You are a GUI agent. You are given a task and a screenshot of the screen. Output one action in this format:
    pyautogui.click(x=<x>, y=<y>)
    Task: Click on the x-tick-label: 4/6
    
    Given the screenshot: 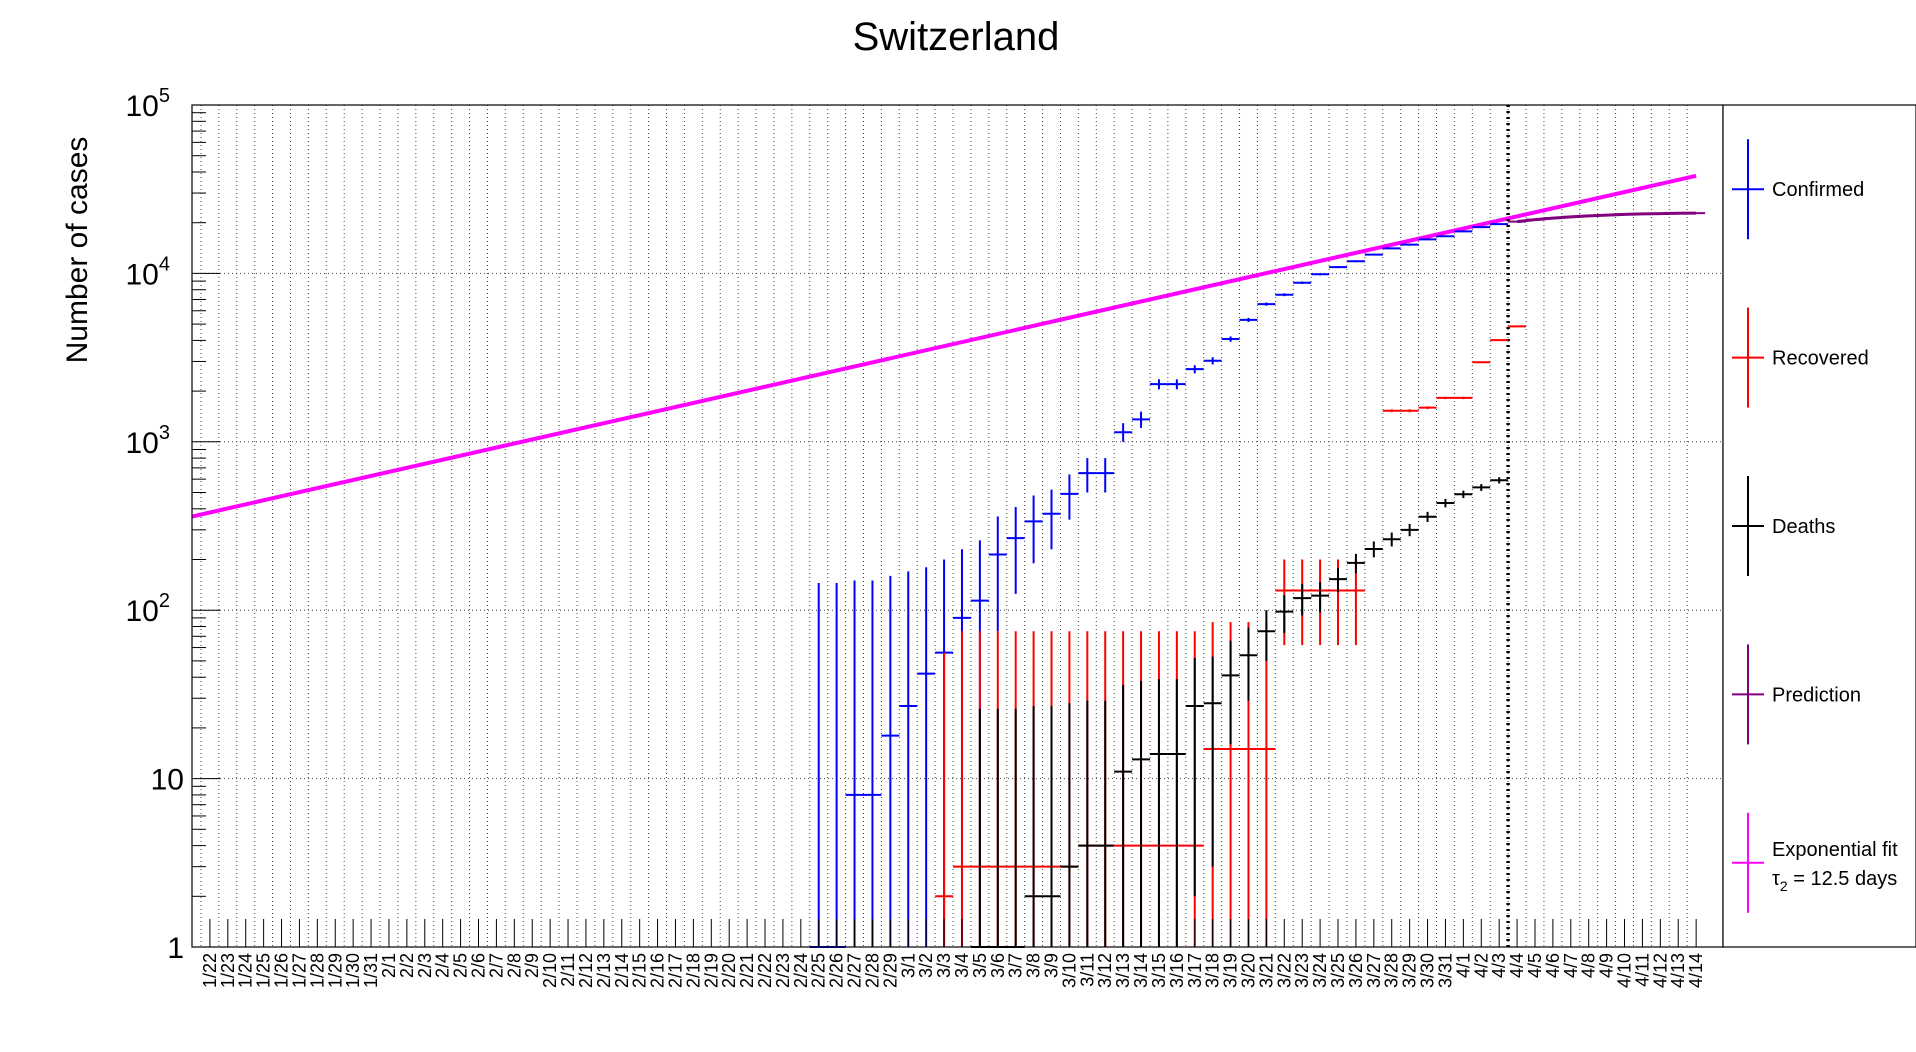 What is the action you would take?
    pyautogui.click(x=1553, y=965)
    